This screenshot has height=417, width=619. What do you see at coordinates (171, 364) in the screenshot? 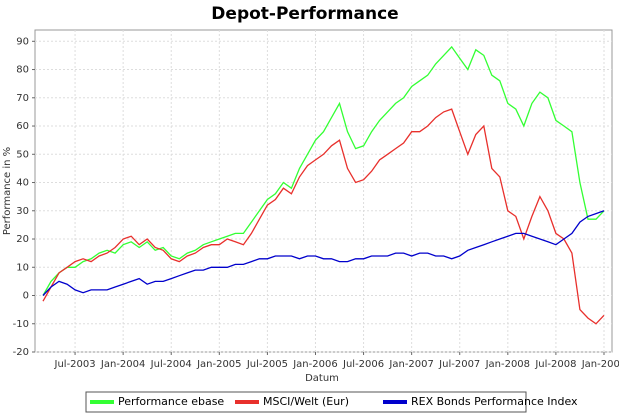
I see `x-tick-label: Jul-2004` at bounding box center [171, 364].